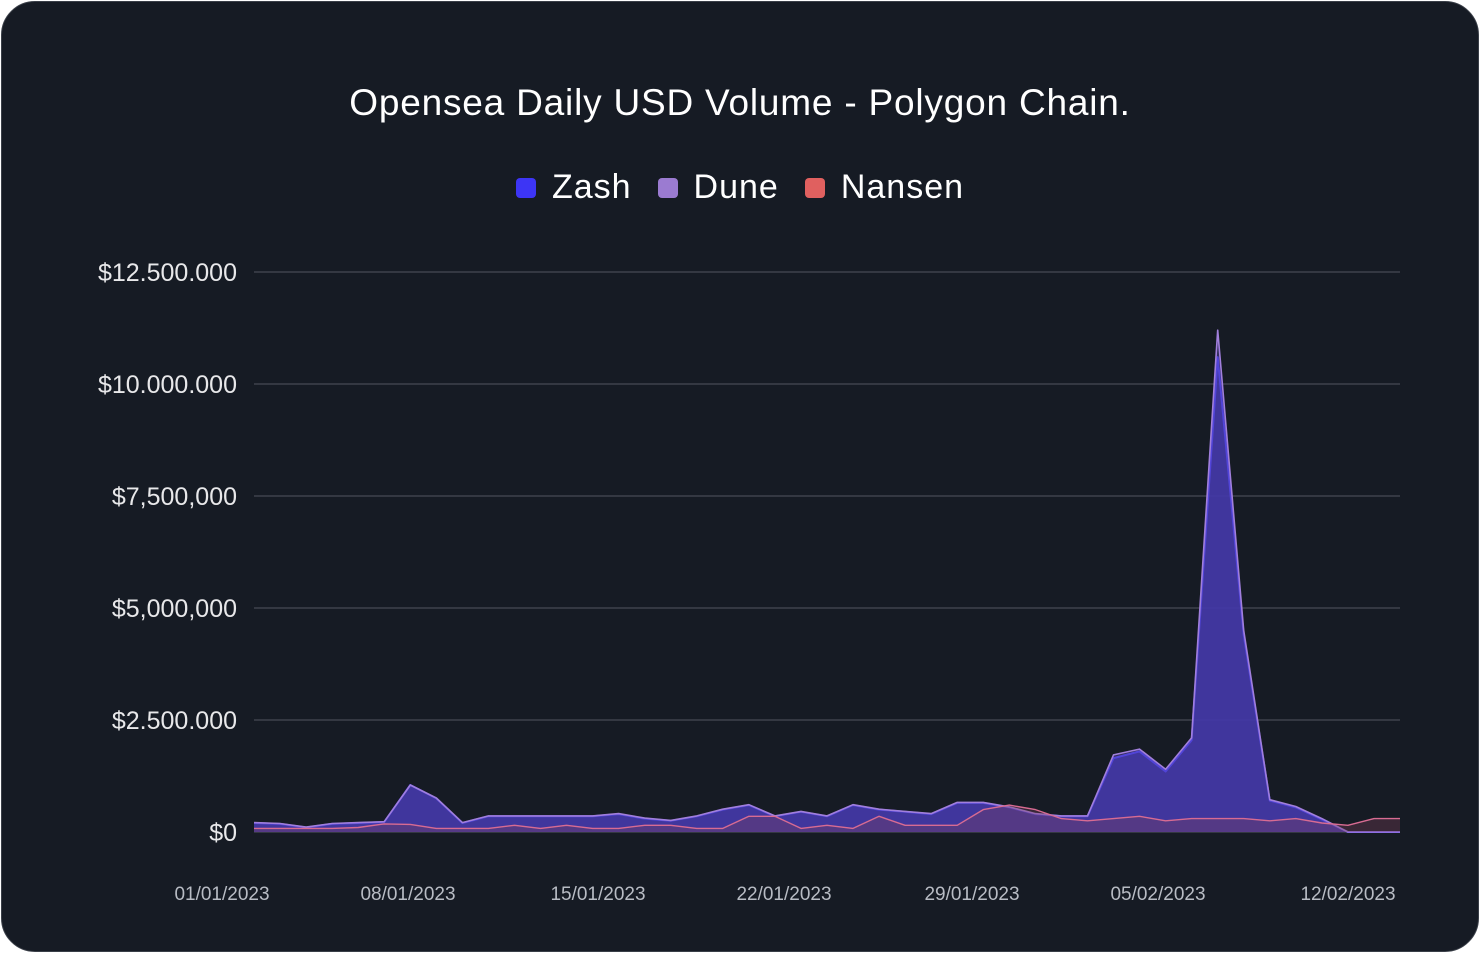 The image size is (1480, 953). Describe the element at coordinates (591, 187) in the screenshot. I see `legend-label-zash: Zash` at that location.